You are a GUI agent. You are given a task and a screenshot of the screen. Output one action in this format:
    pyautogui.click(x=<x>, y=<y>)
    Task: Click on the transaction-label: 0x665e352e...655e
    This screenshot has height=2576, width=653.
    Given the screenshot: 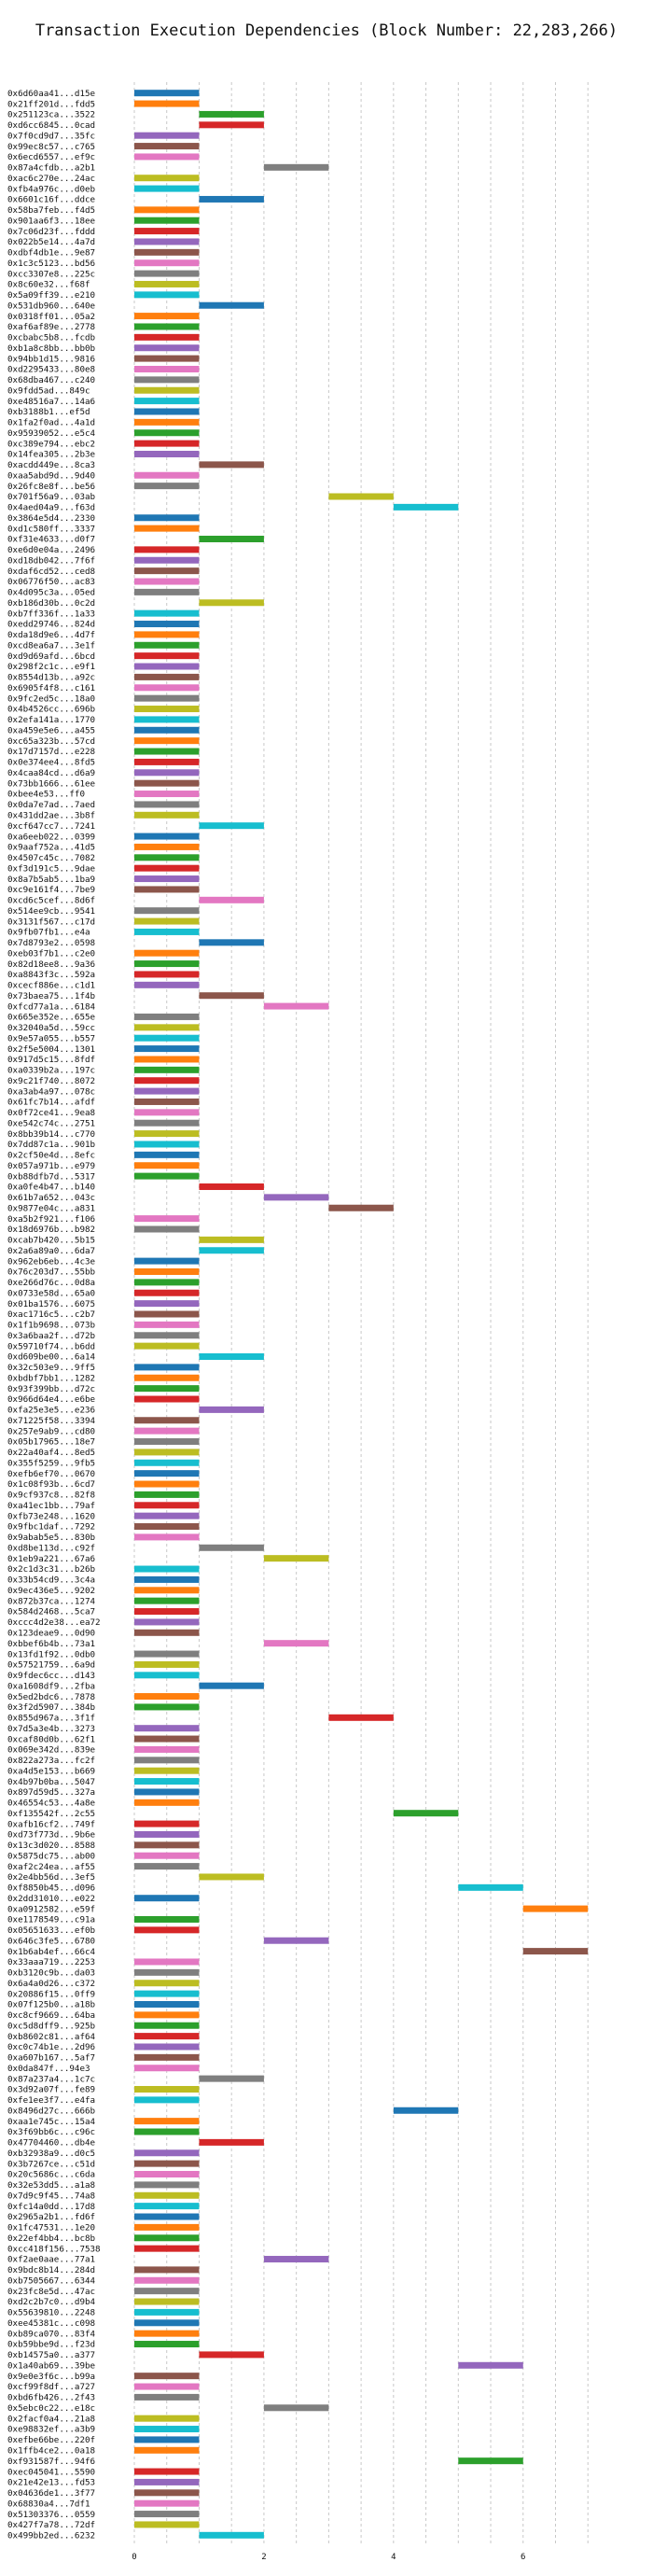 What is the action you would take?
    pyautogui.click(x=51, y=1018)
    